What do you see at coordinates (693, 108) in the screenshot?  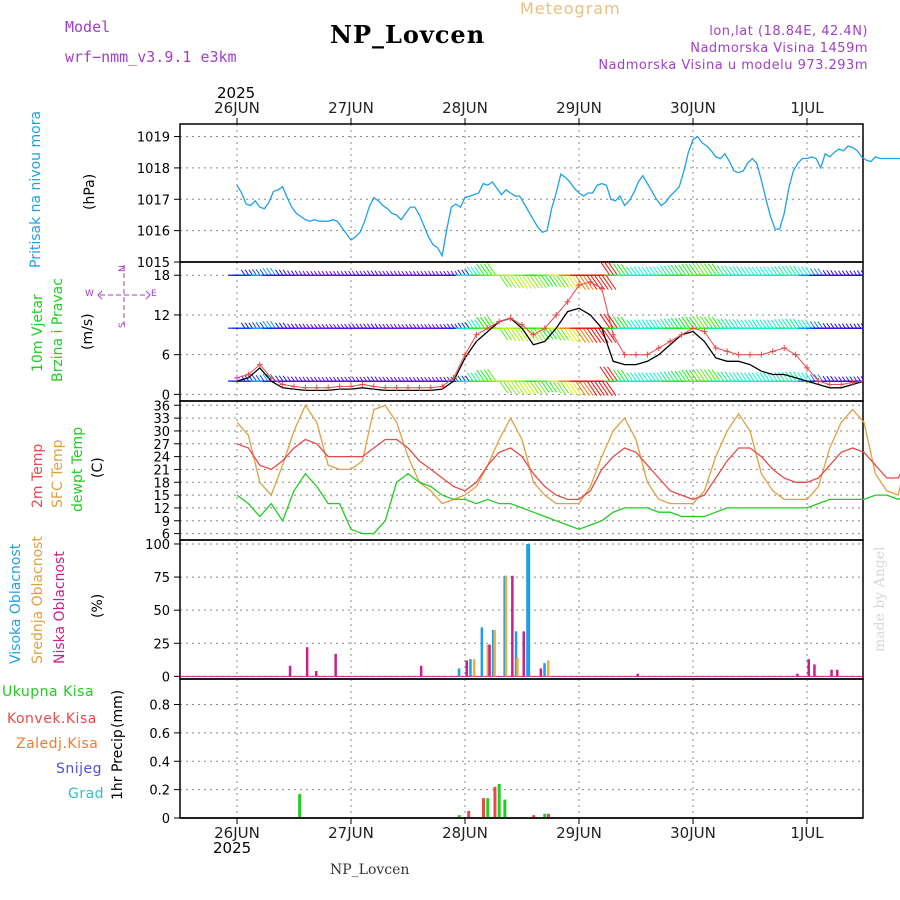 I see `top-date-label: 30JUN` at bounding box center [693, 108].